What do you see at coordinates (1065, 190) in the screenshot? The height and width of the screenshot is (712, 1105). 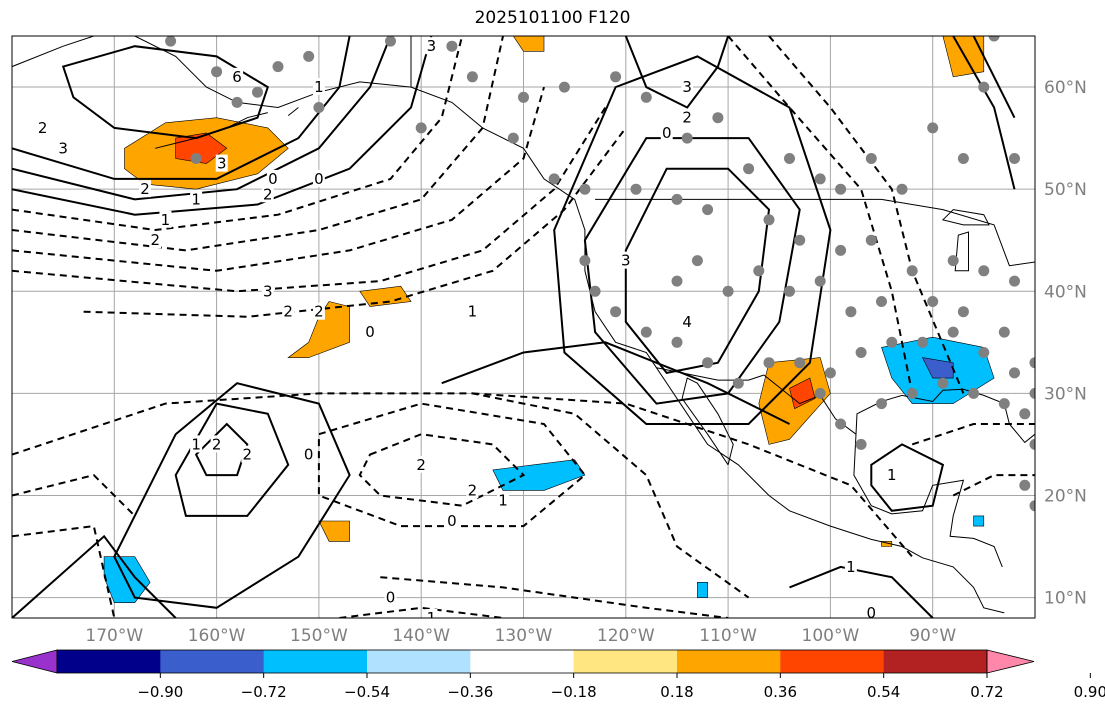 I see `lat-tick-label: 50°N` at bounding box center [1065, 190].